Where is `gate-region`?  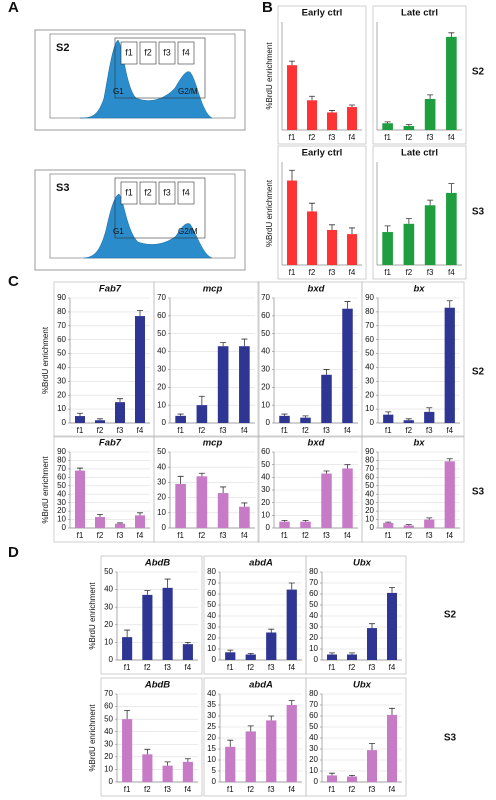 gate-region is located at coordinates (160, 208).